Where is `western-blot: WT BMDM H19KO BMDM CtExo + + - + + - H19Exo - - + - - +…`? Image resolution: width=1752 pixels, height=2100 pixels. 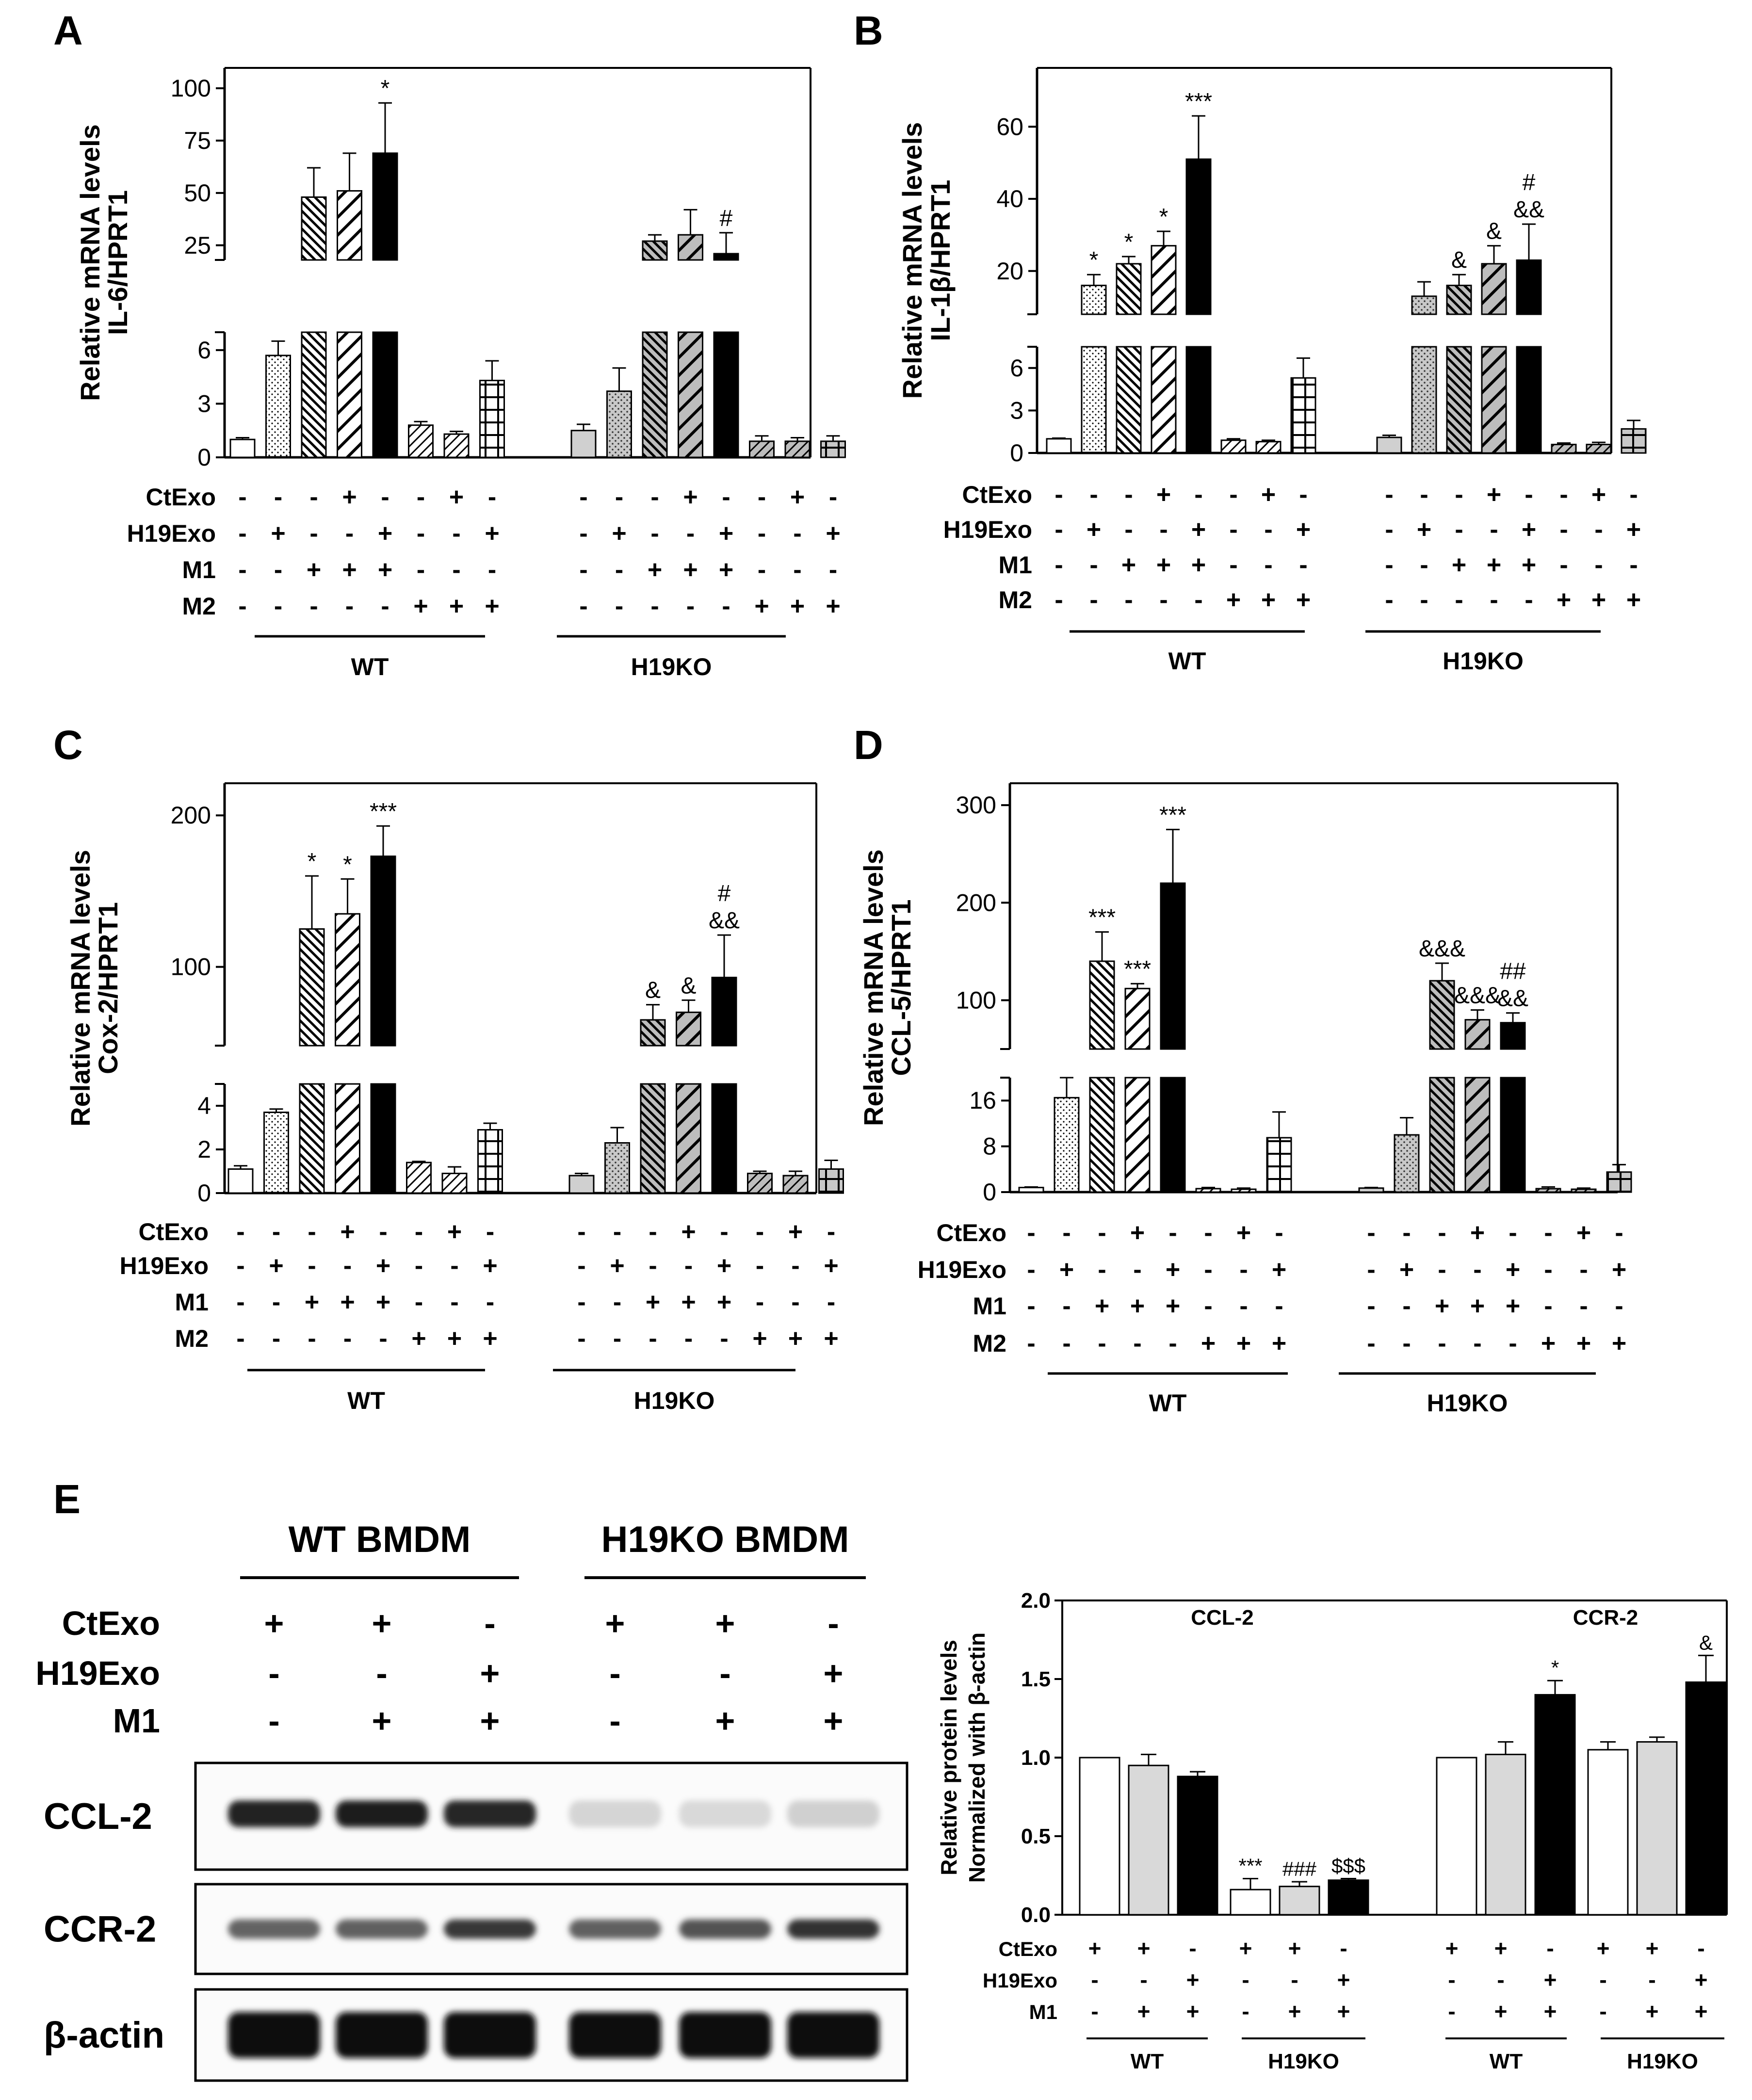 western-blot: WT BMDM H19KO BMDM CtExo + + - + + - H19Exo - - + - - +… is located at coordinates (471, 1800).